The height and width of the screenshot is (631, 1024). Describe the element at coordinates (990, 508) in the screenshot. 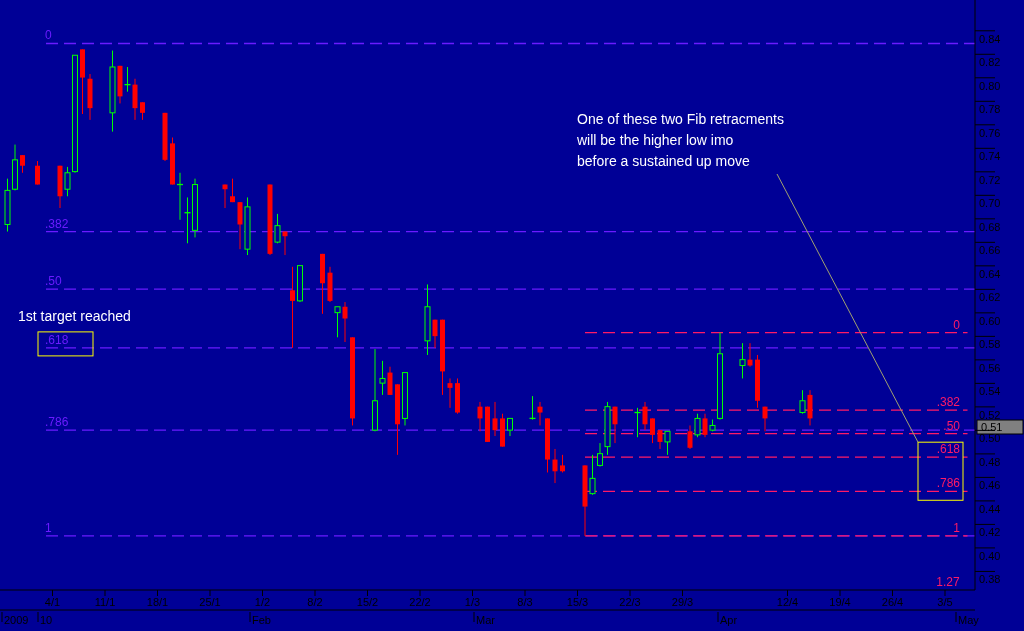

I see `y-tick-label: 0.44` at that location.